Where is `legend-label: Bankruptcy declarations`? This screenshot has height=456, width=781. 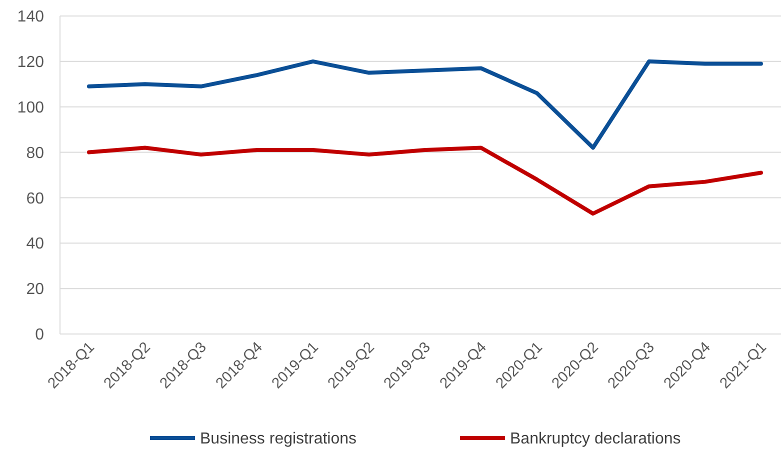 legend-label: Bankruptcy declarations is located at coordinates (595, 439).